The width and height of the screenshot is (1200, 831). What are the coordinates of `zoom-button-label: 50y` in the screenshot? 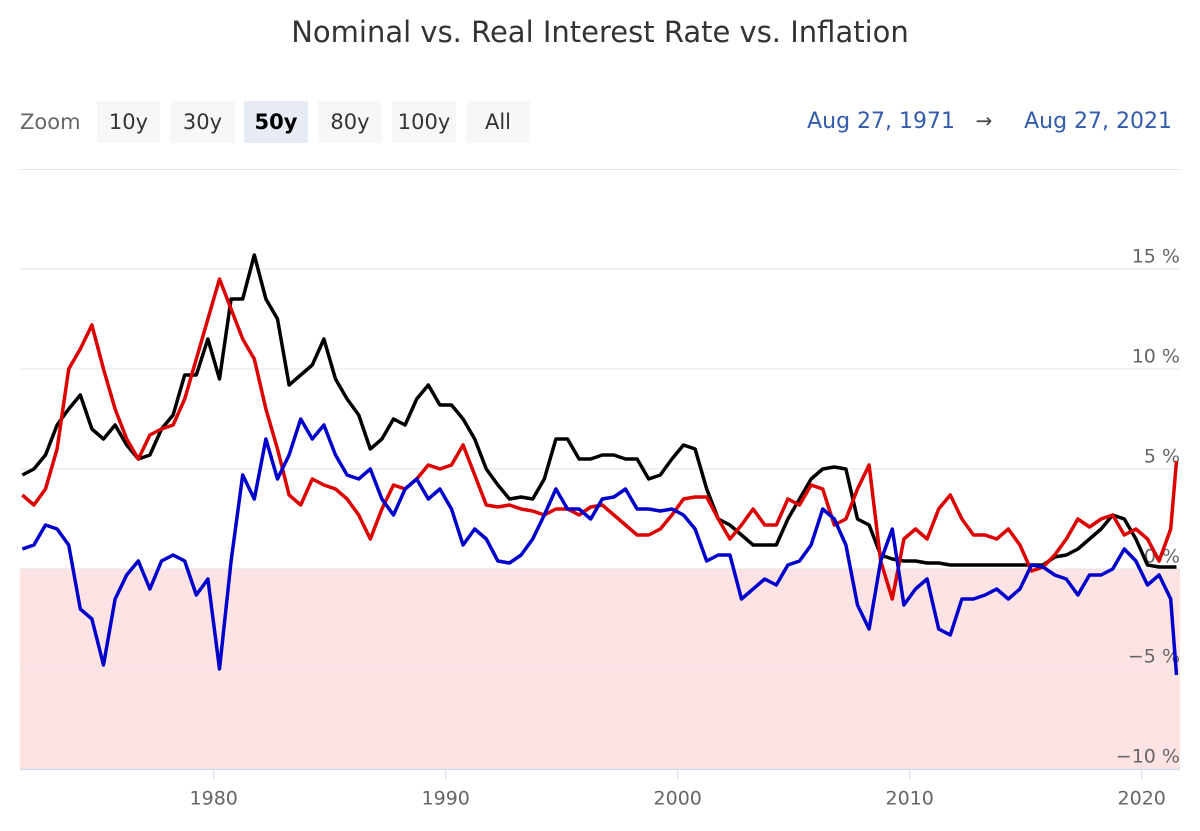 It's located at (276, 122).